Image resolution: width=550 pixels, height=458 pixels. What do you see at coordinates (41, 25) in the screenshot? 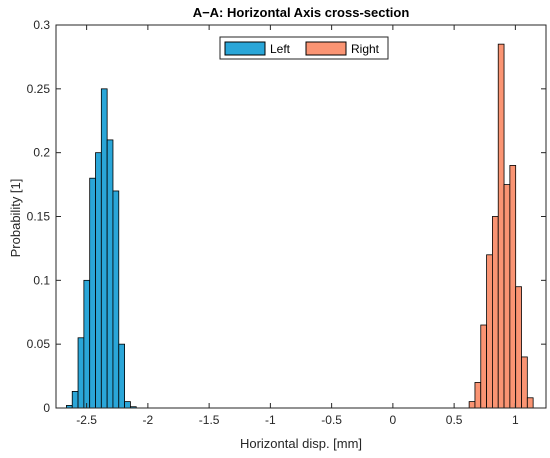
I see `y-tick-label: 0.3` at bounding box center [41, 25].